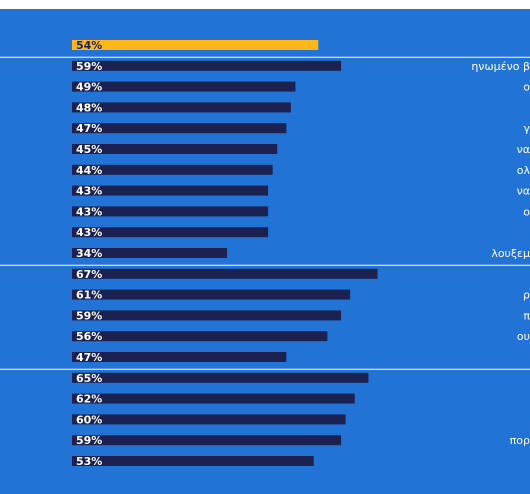  Describe the element at coordinates (89, 336) in the screenshot. I see `bar-value-label: 56%` at that location.